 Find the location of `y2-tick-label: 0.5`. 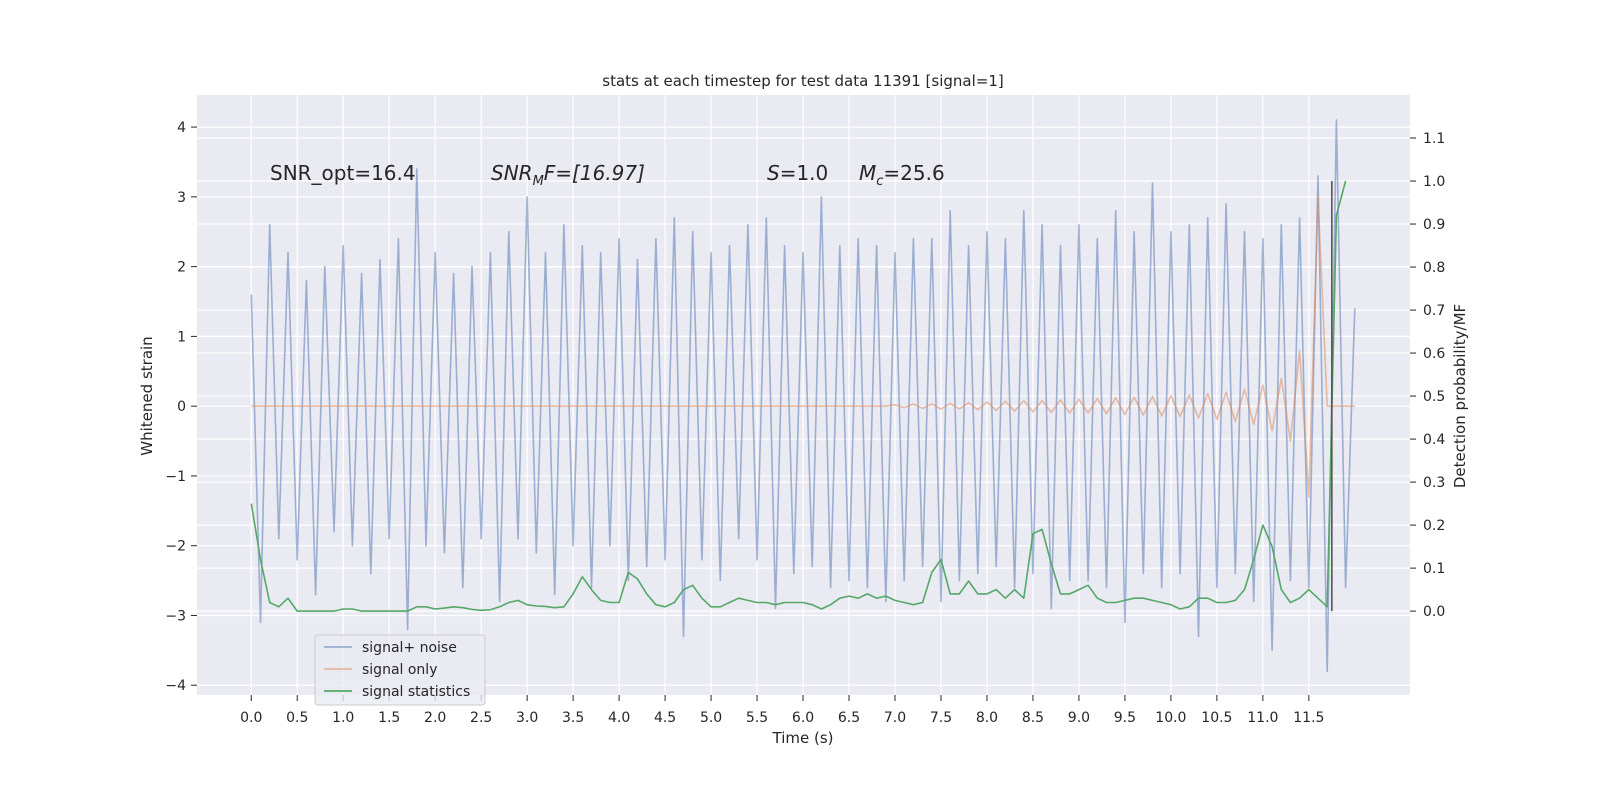

y2-tick-label: 0.5 is located at coordinates (1434, 397).